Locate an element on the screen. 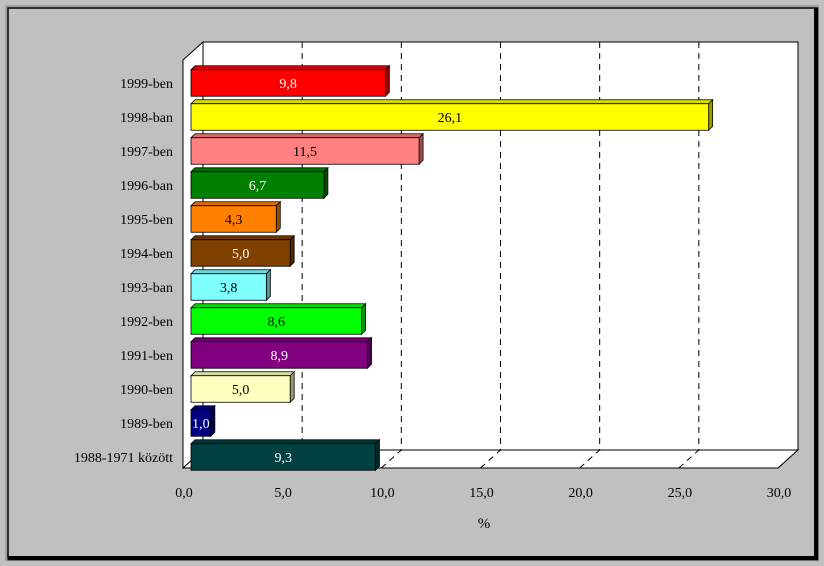  data-label: 9,3 is located at coordinates (283, 458).